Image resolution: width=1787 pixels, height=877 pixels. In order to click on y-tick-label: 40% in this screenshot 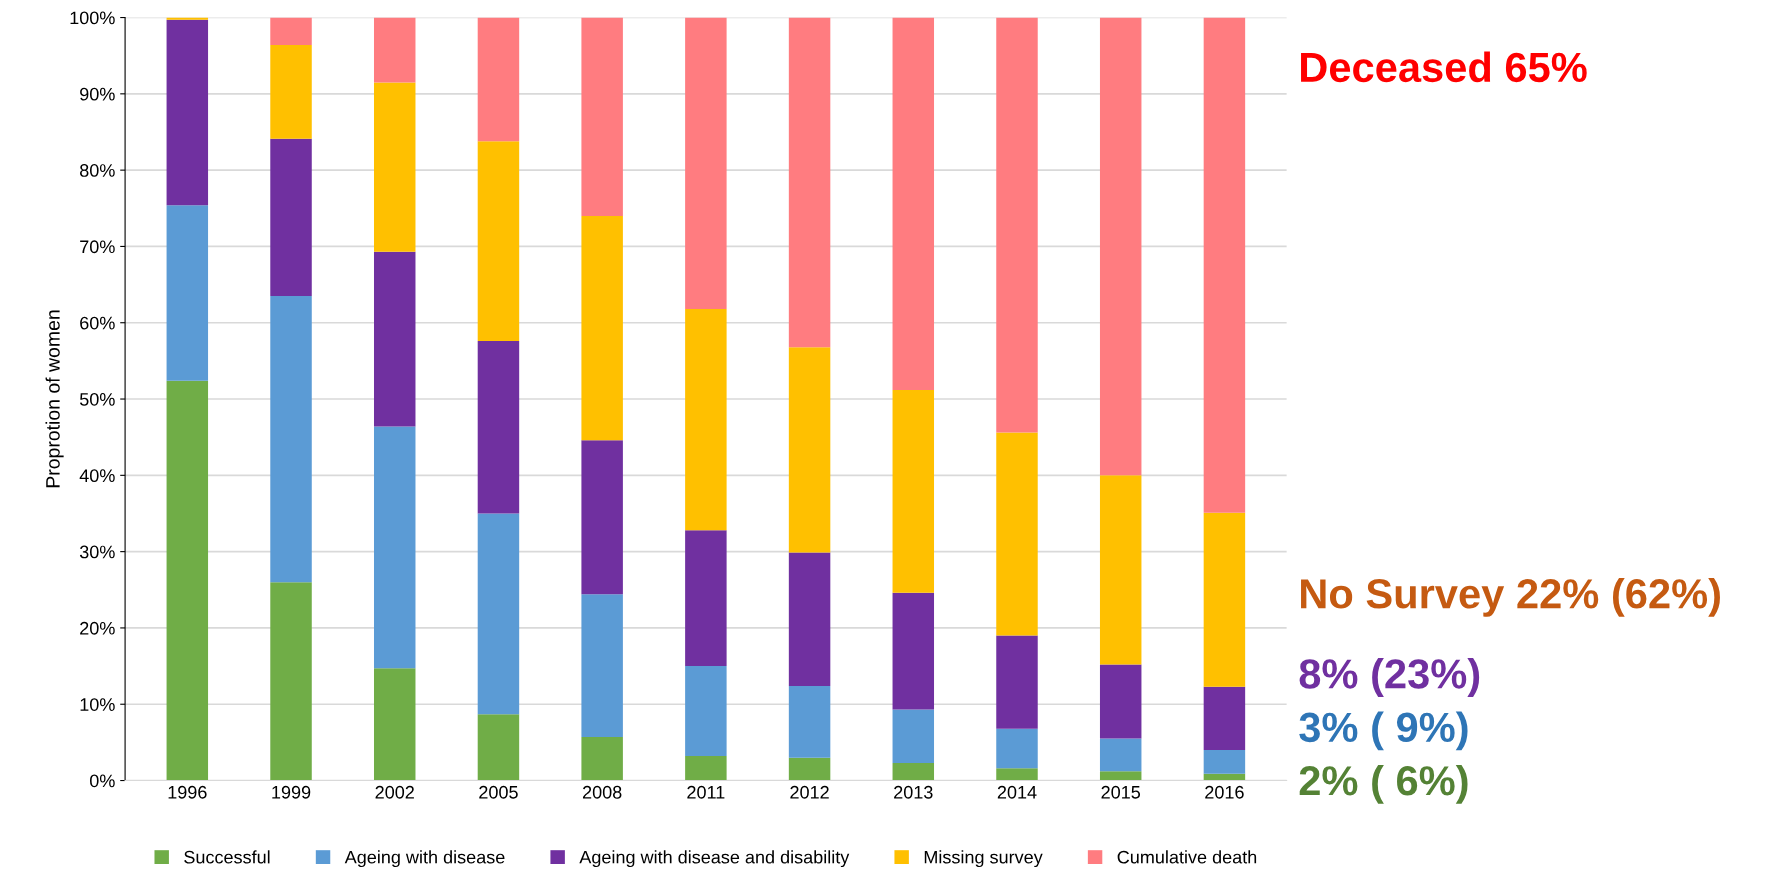, I will do `click(97, 476)`.